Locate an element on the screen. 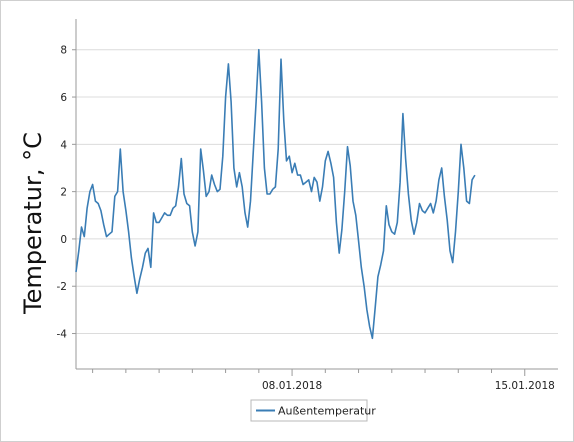 The image size is (574, 442). y-tick-label-8: 8 is located at coordinates (63, 51).